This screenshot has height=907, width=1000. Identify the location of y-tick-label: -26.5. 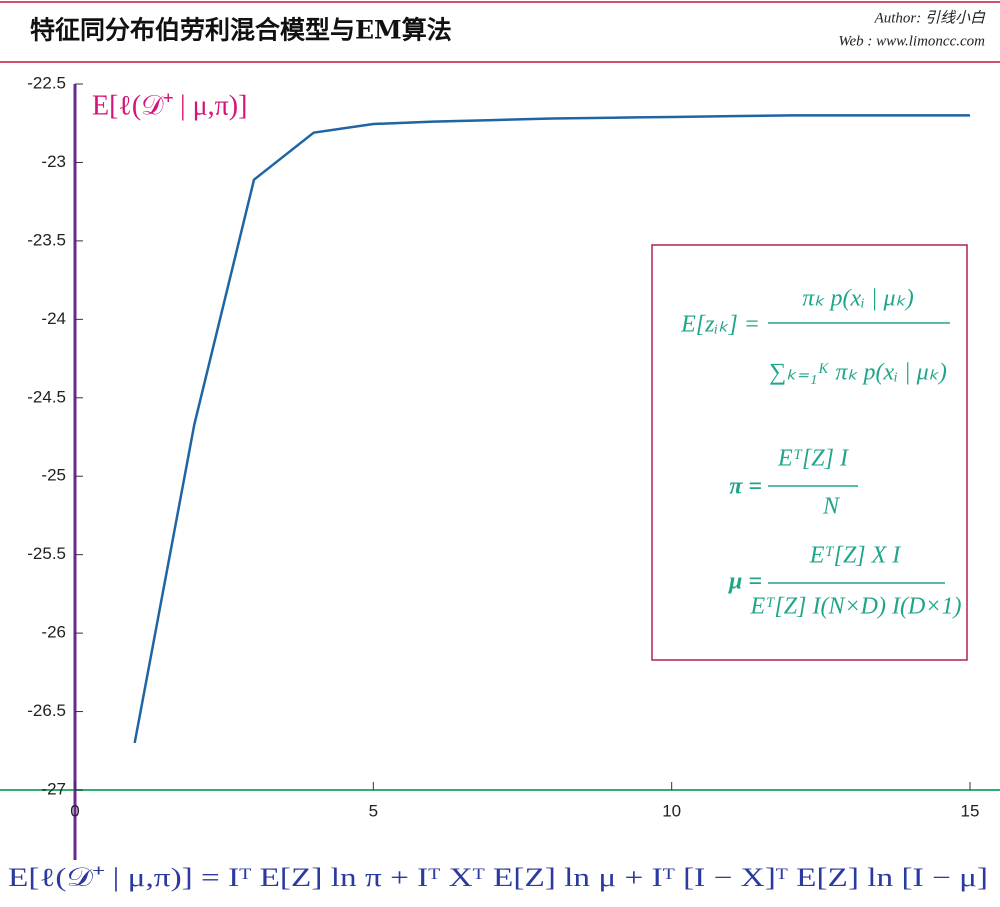
(46, 710).